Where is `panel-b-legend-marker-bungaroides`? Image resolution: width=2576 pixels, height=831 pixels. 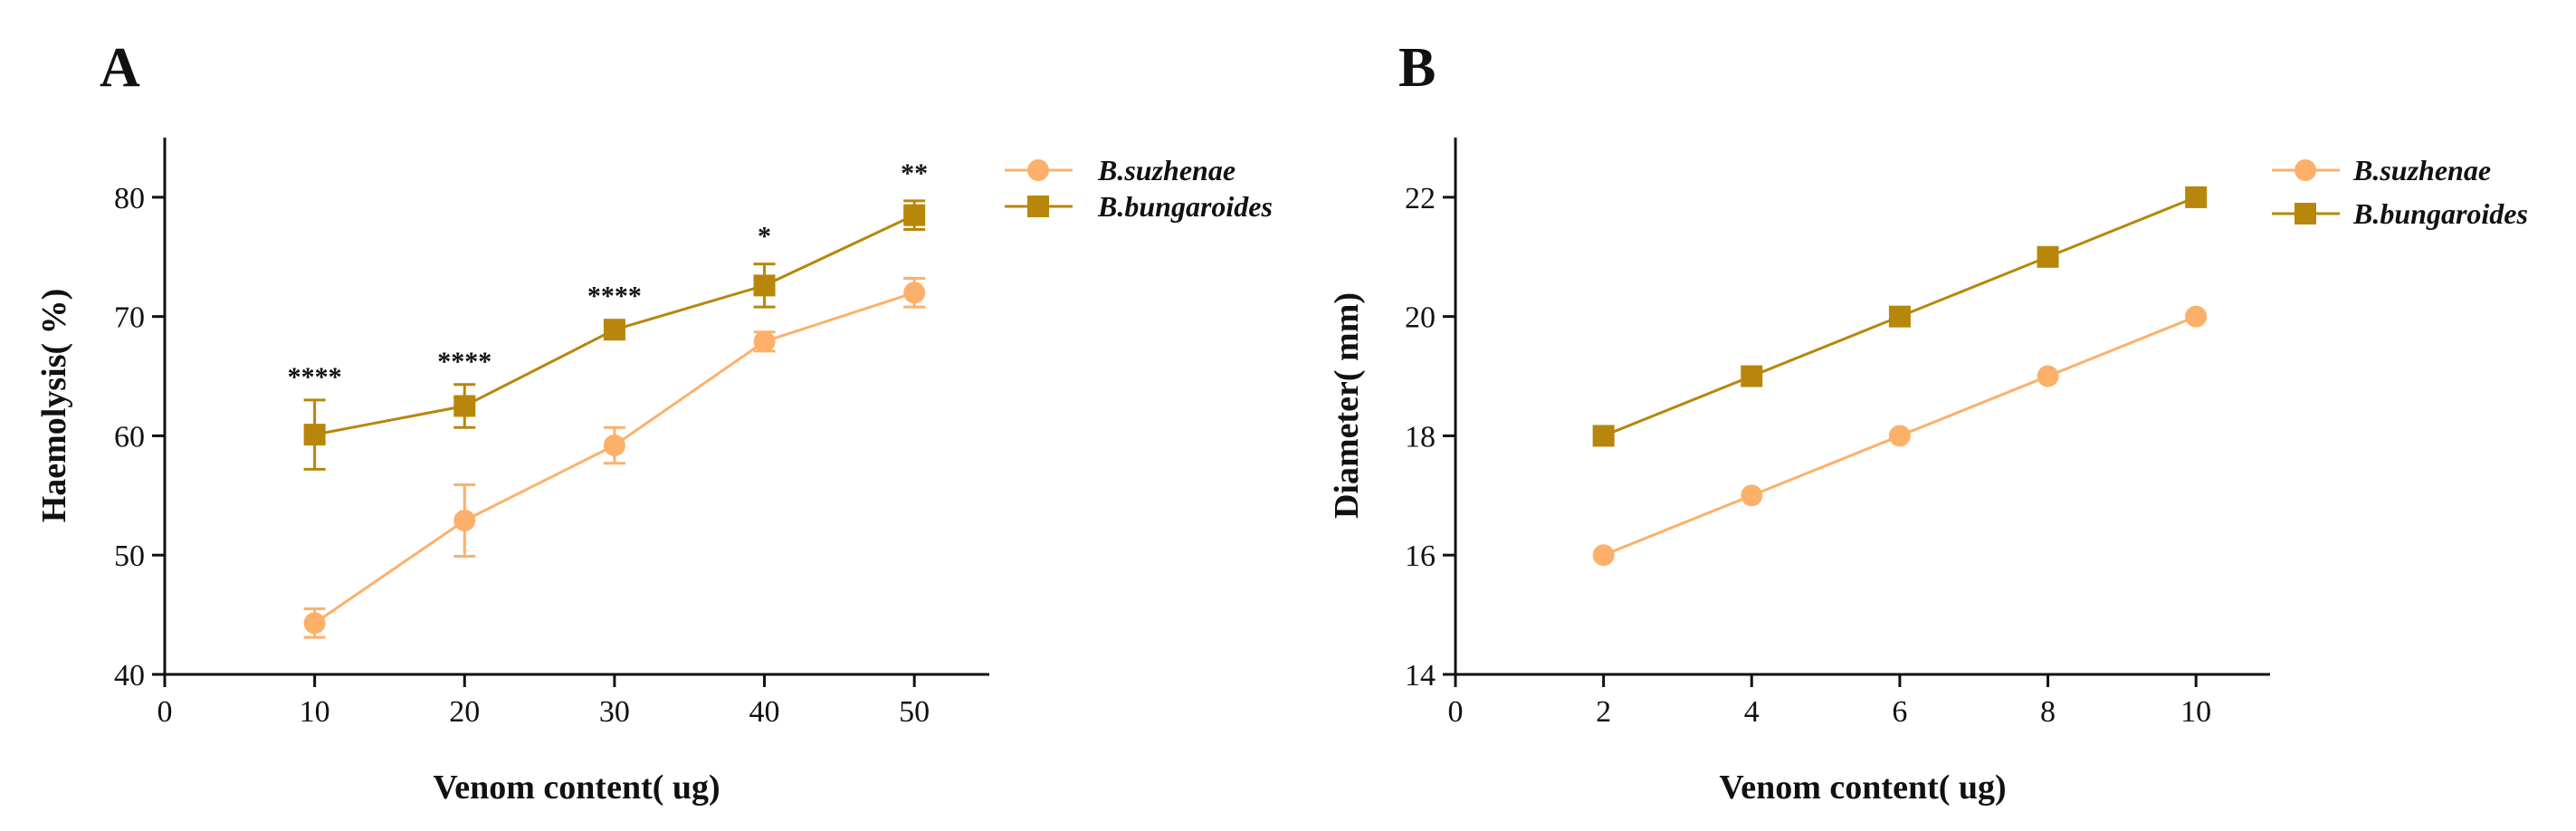
panel-b-legend-marker-bungaroides is located at coordinates (2305, 213).